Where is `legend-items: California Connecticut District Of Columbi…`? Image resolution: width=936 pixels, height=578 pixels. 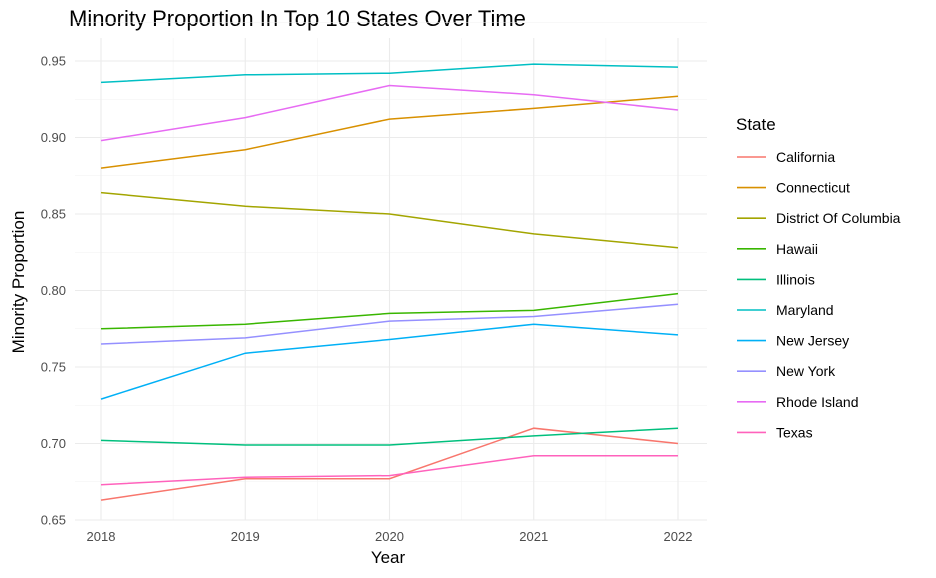 legend-items: California Connecticut District Of Columbi… is located at coordinates (819, 294).